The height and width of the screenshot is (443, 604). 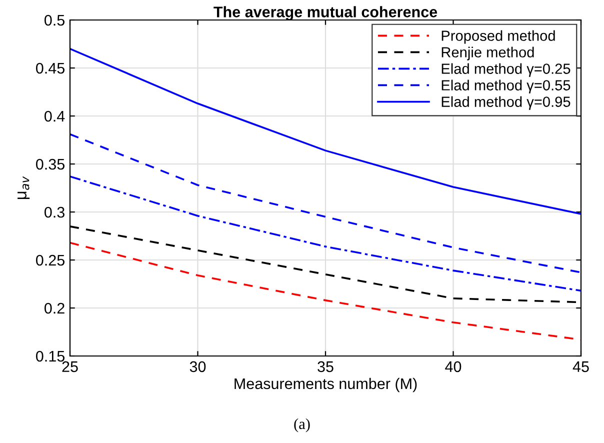 I want to click on y-tick-label: 0.3, so click(x=54, y=212).